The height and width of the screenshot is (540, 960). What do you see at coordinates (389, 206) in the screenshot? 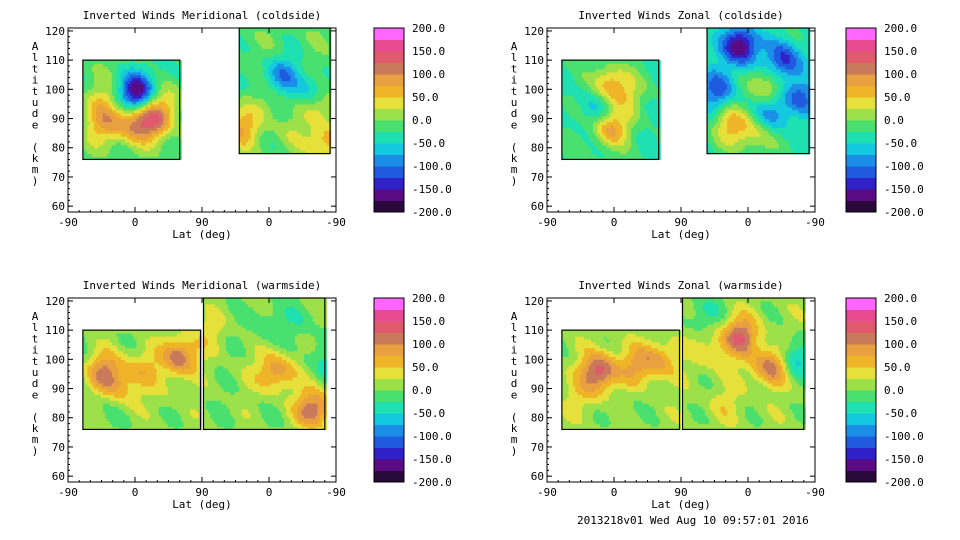
I see `colorbar-segment` at bounding box center [389, 206].